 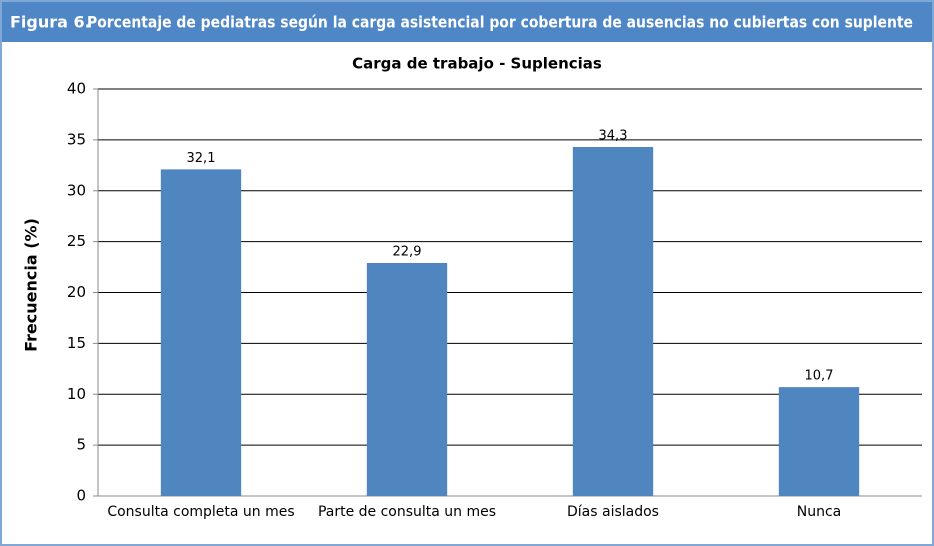 I want to click on x-tick-label: Consulta completa un mes, so click(x=200, y=512).